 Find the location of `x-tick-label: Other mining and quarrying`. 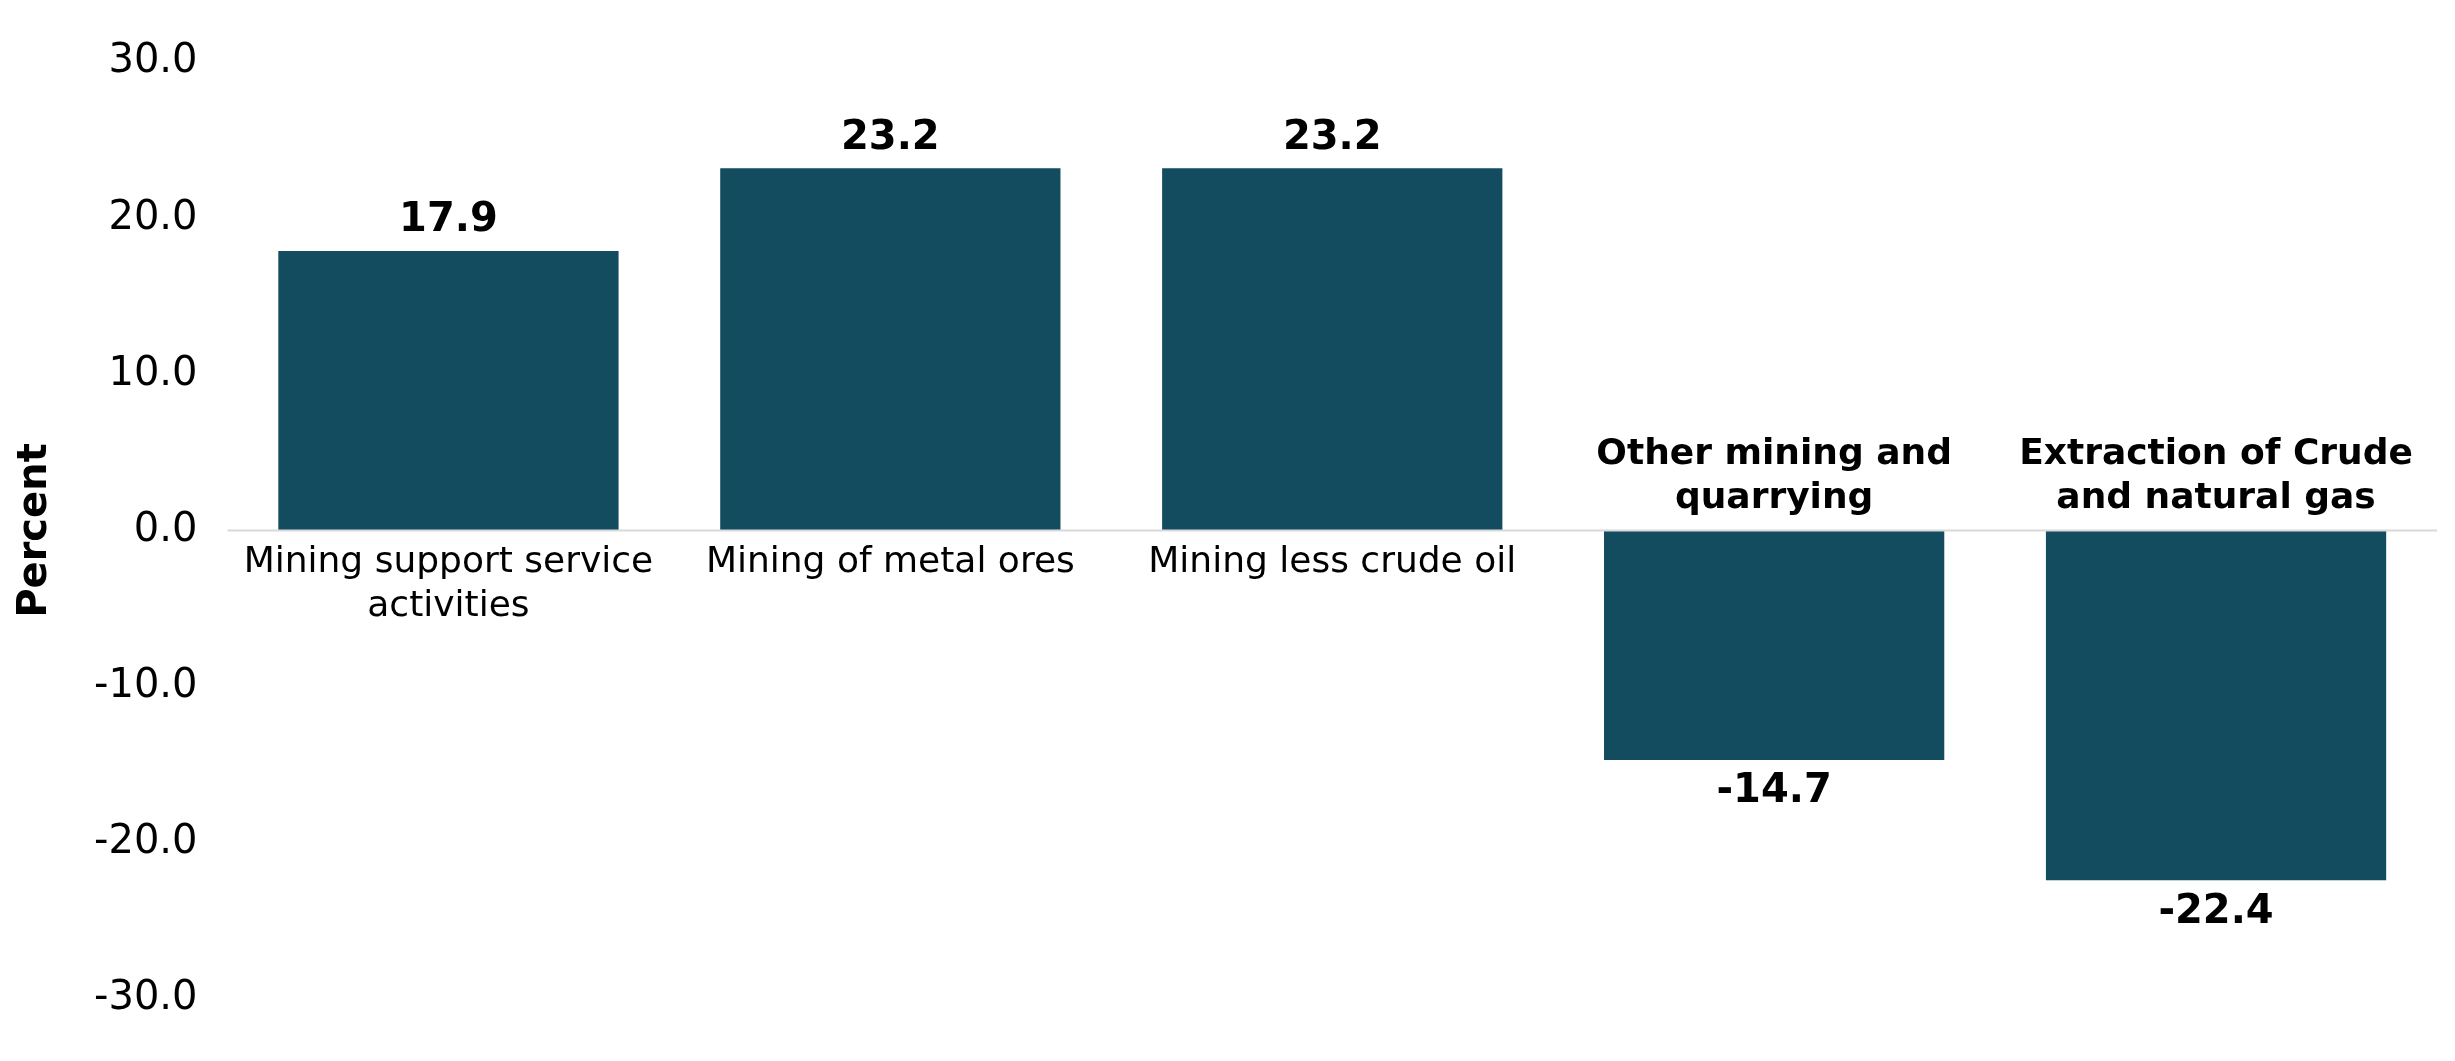

x-tick-label: Other mining and quarrying is located at coordinates (1774, 473).